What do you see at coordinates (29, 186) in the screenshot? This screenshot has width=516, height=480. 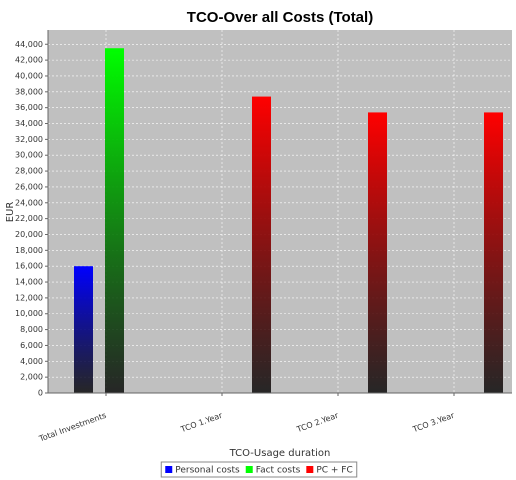 I see `y-tick-label: 26,000` at bounding box center [29, 186].